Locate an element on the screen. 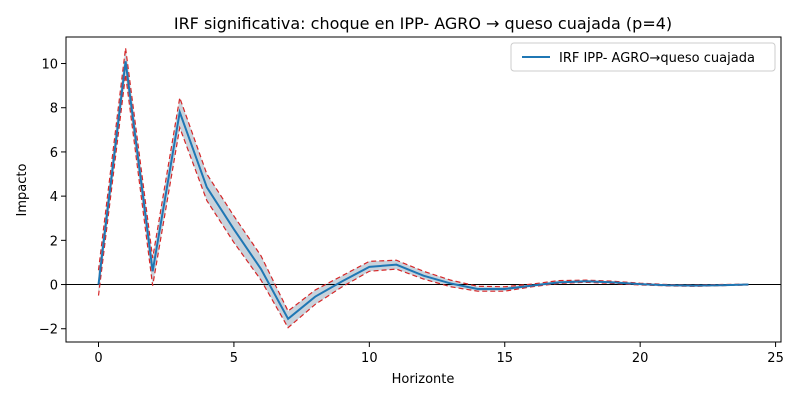 This screenshot has width=800, height=400. legend: IRF IPP- AGRO→queso cuajada is located at coordinates (643, 57).